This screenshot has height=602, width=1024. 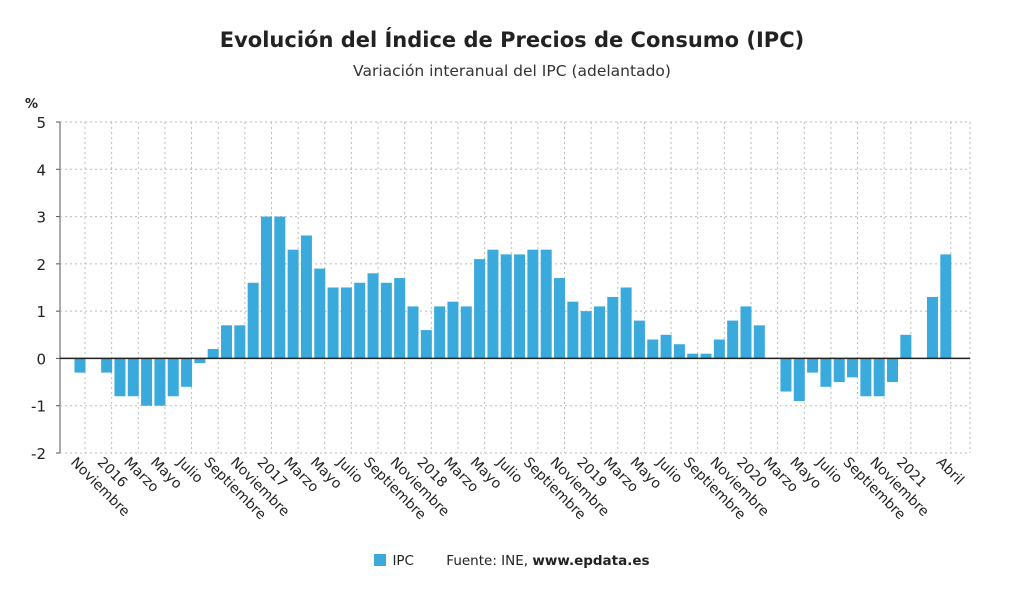 What do you see at coordinates (45, 288) in the screenshot?
I see `y-axis-ticks: -2 -1 0 1 2 3 4 5` at bounding box center [45, 288].